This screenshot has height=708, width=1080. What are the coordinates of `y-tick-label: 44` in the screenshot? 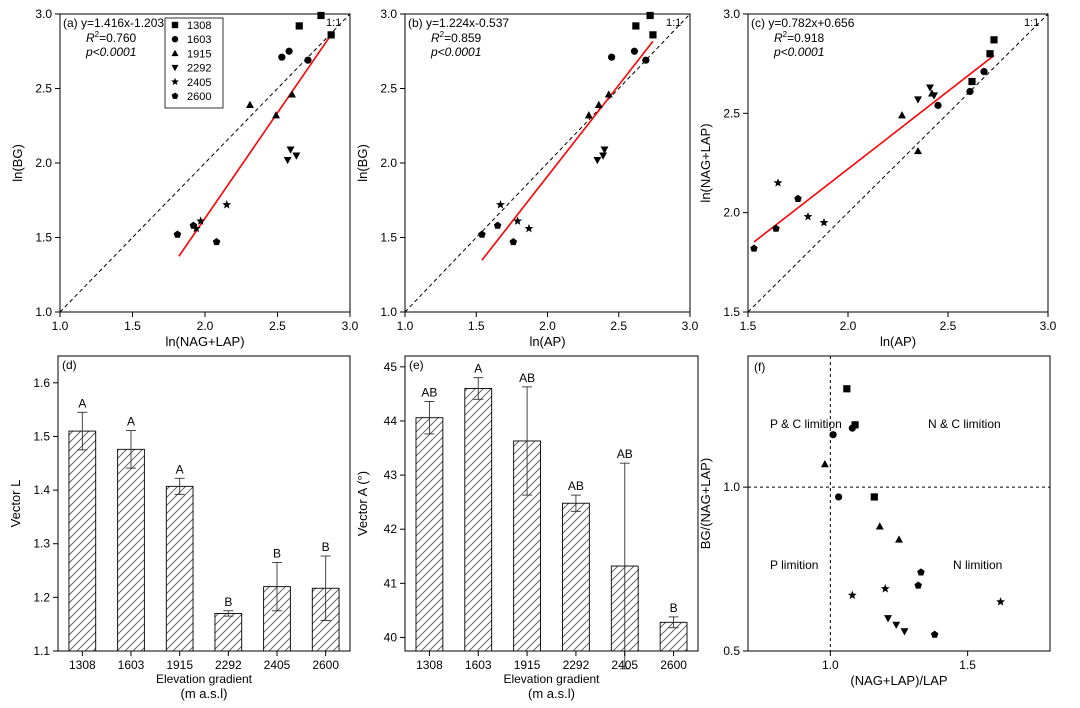 It's located at (391, 421).